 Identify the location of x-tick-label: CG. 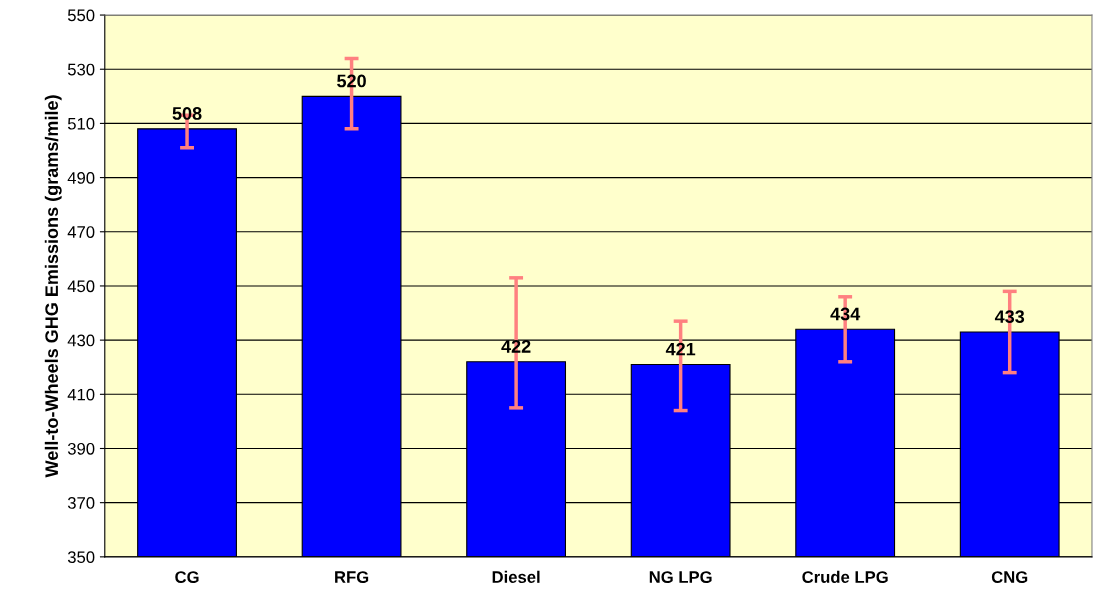
(187, 577).